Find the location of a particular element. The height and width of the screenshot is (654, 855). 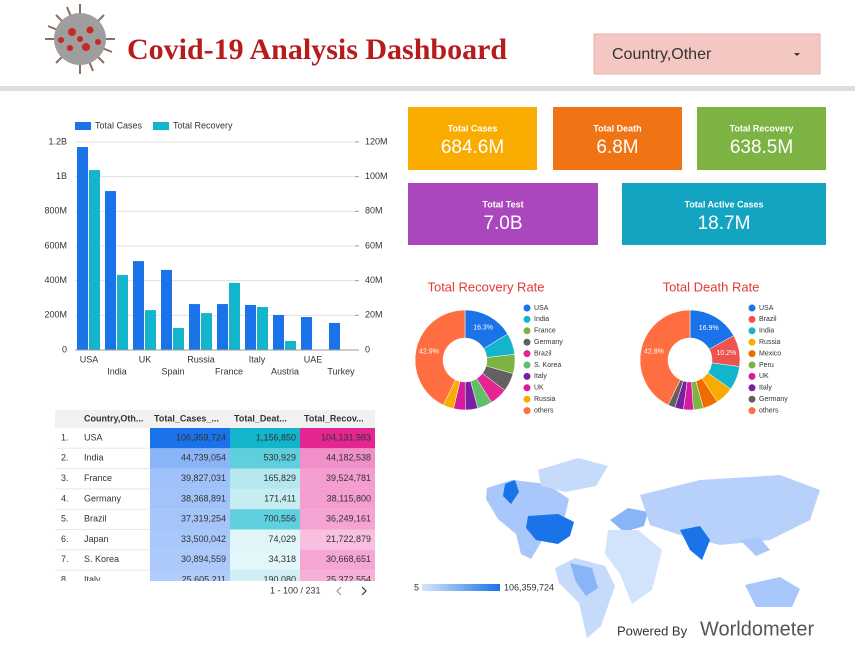

y2-tick-label: 0 is located at coordinates (367, 349).